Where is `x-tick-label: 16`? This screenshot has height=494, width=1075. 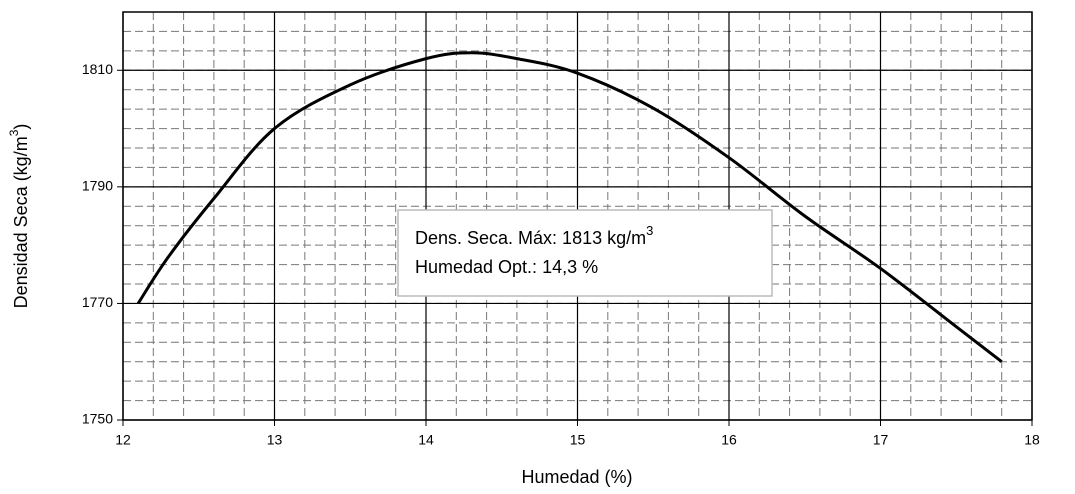
x-tick-label: 16 is located at coordinates (729, 440).